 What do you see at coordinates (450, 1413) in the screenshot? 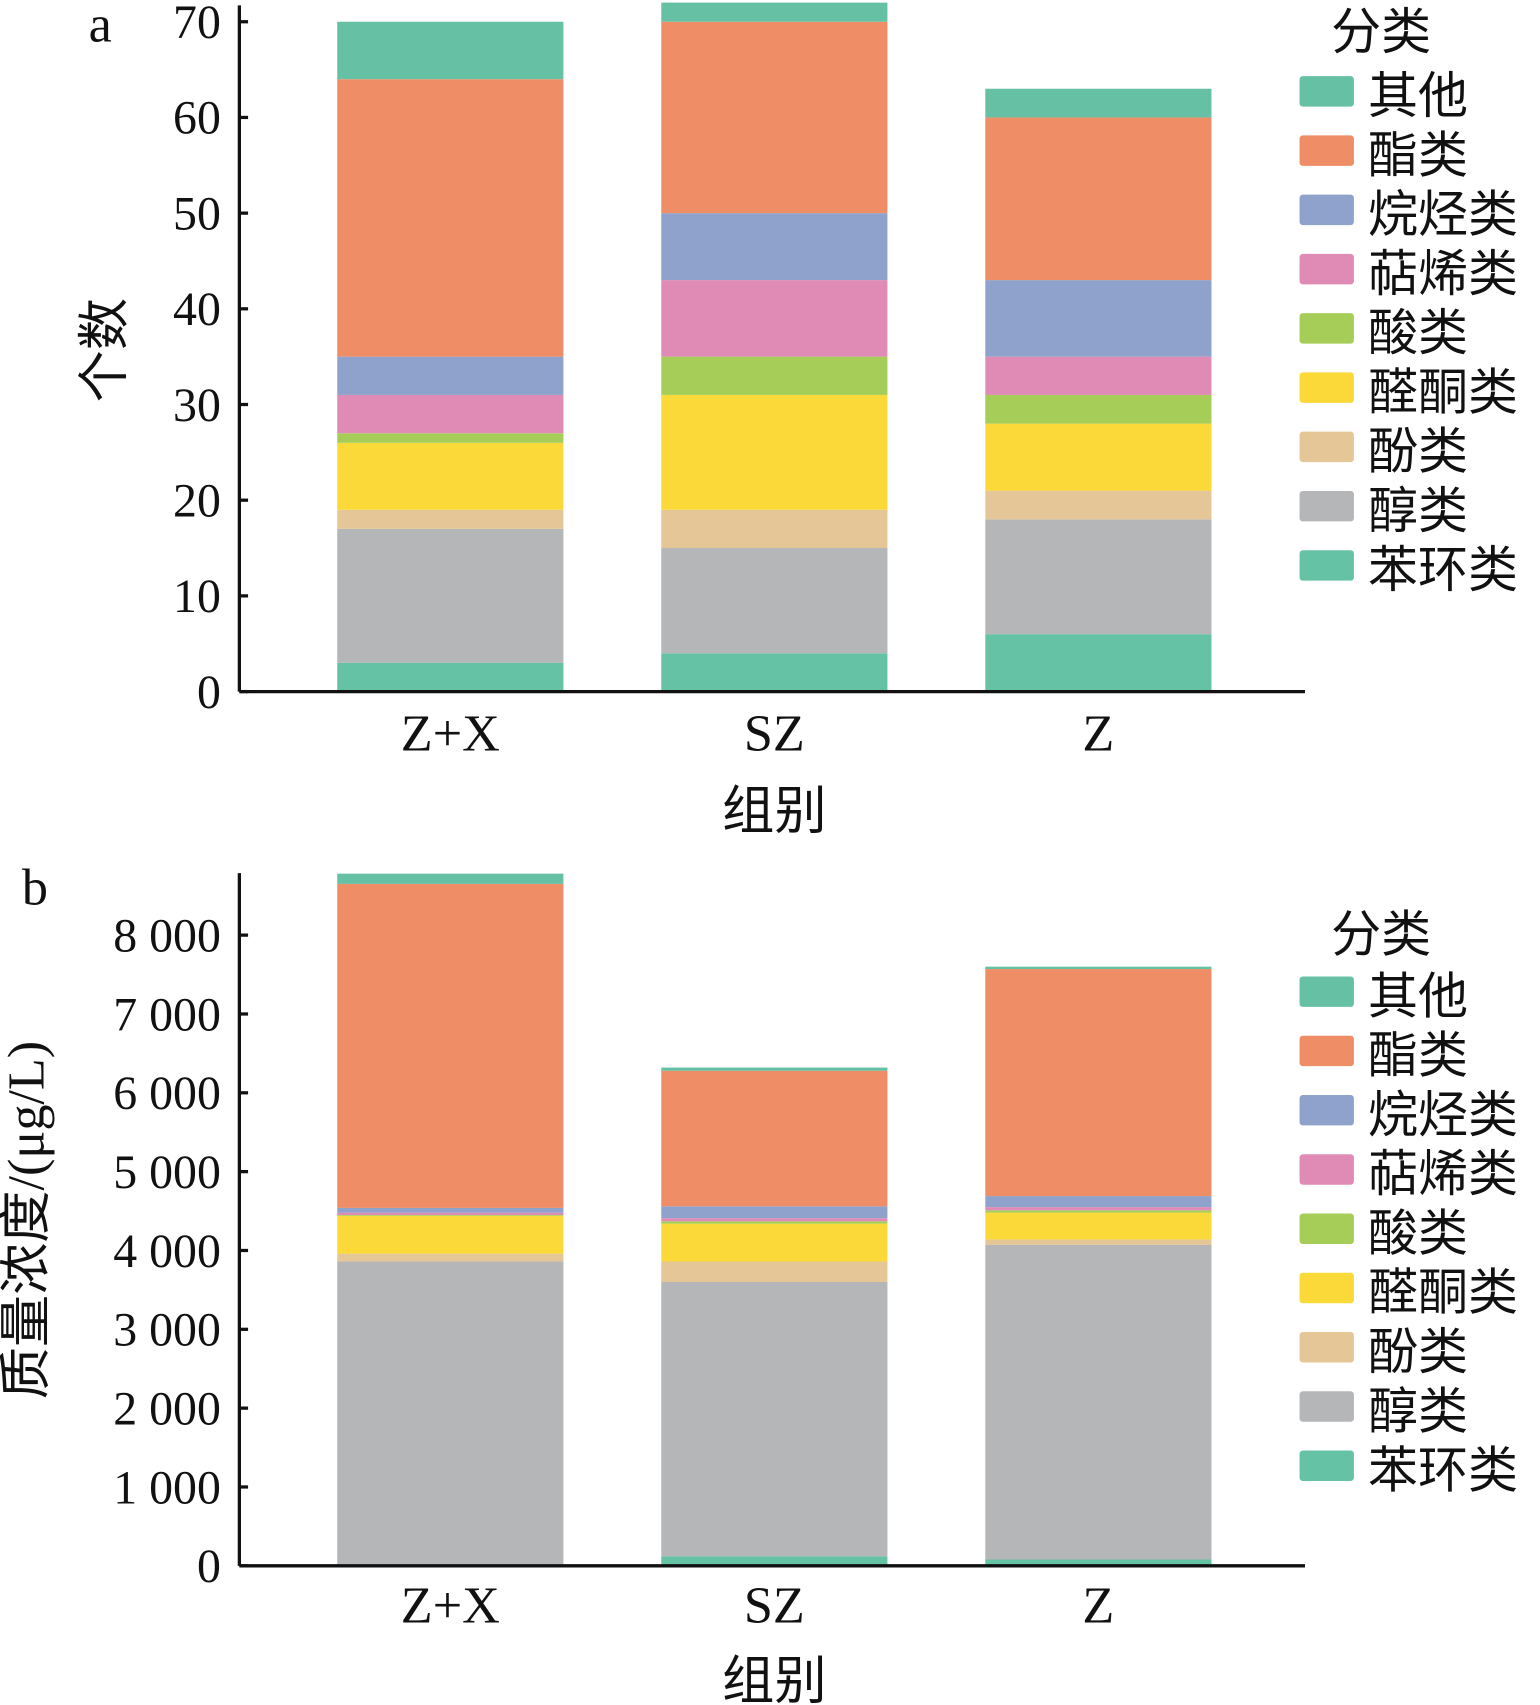
I see `bar-segment-Z+X-醇类` at bounding box center [450, 1413].